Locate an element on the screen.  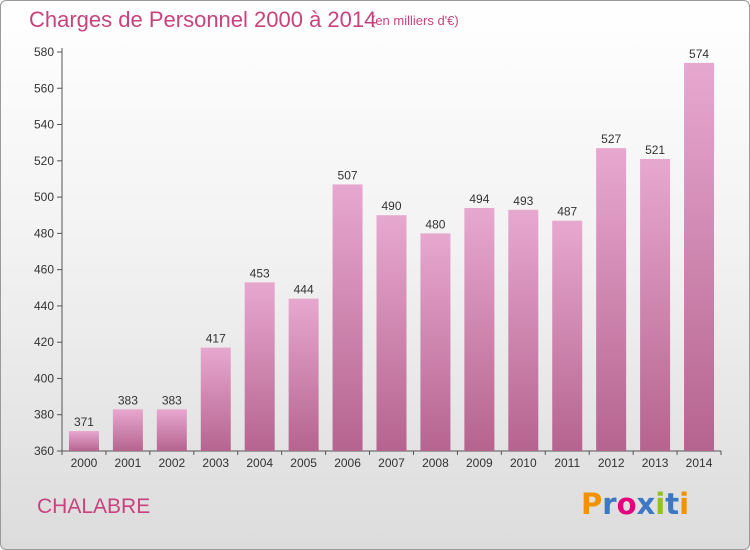
chart-subtitle: (en milliers d'€) is located at coordinates (415, 20).